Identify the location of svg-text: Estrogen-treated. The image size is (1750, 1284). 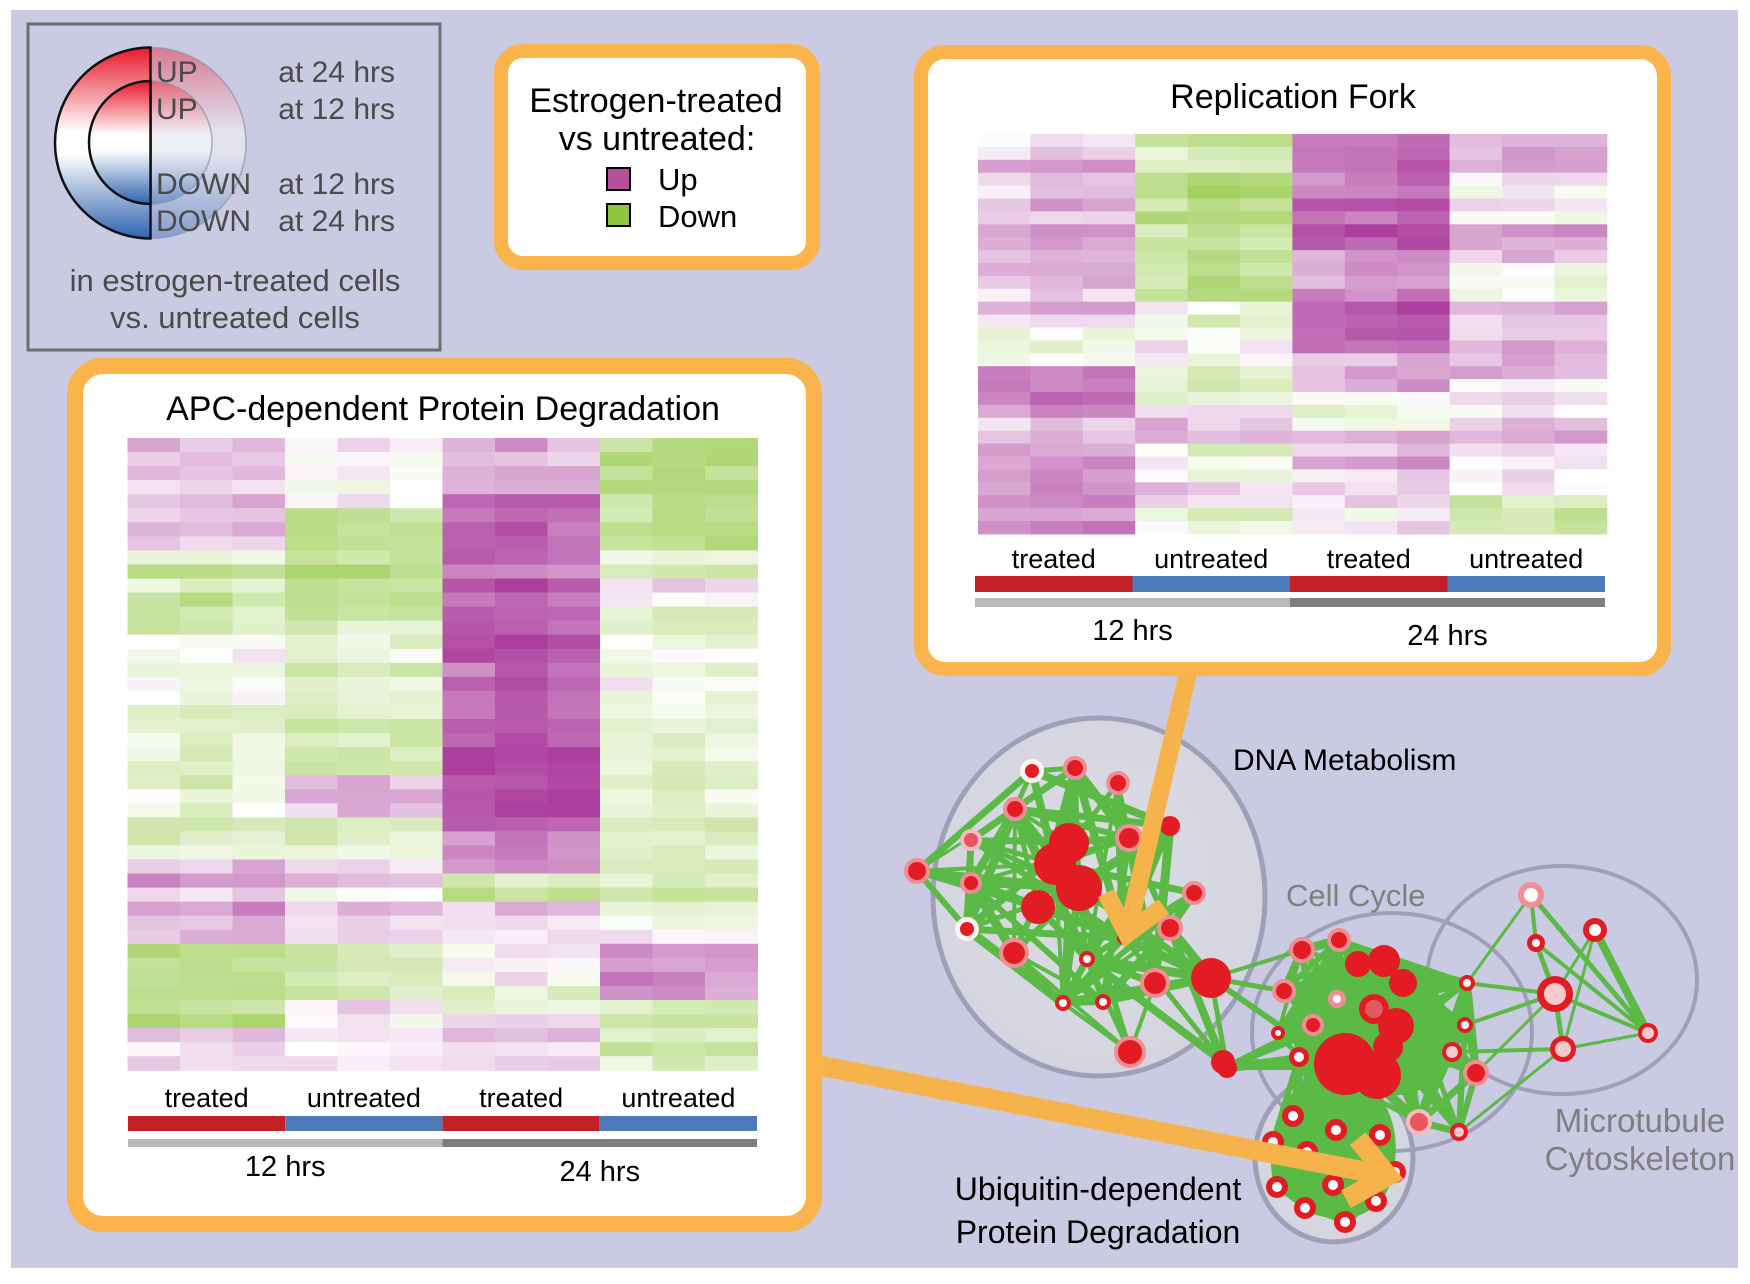
(655, 101).